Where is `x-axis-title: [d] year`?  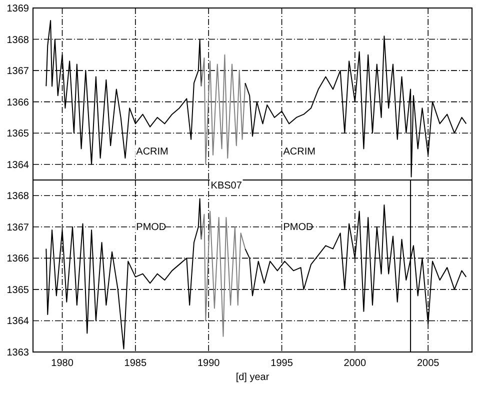 x-axis-title: [d] year is located at coordinates (253, 377).